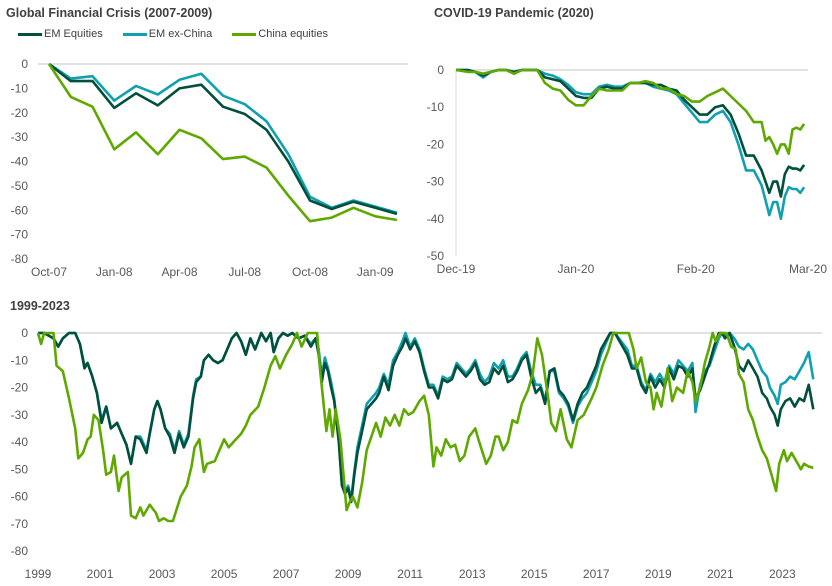 The image size is (832, 586). I want to click on x-tick-label: 2005, so click(224, 574).